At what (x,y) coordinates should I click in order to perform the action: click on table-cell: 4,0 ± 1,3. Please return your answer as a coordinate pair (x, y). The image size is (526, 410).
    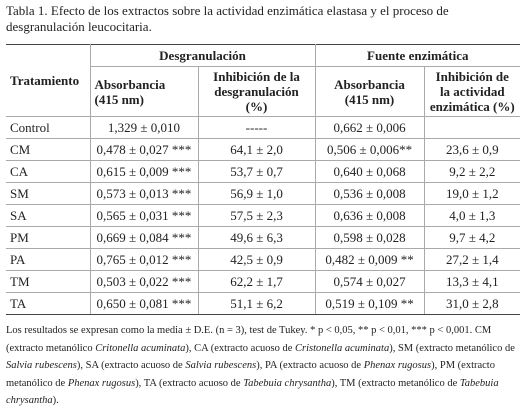
    Looking at the image, I should click on (472, 215).